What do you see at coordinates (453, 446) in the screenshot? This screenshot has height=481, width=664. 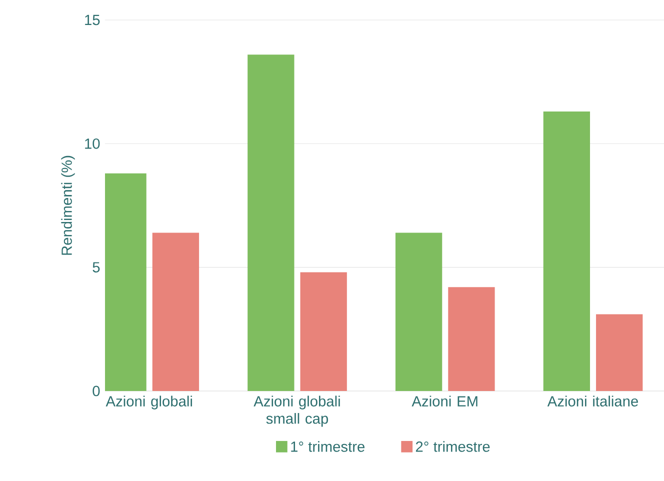 I see `legend-label: 2° trimestre` at bounding box center [453, 446].